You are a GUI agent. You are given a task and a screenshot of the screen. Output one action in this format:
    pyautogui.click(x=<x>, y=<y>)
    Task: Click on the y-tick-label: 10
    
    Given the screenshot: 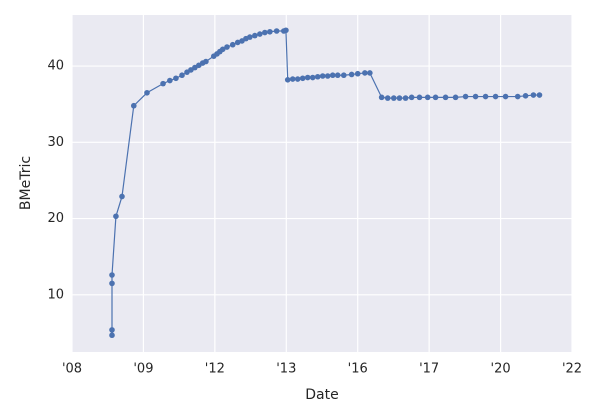 What is the action you would take?
    pyautogui.click(x=55, y=294)
    